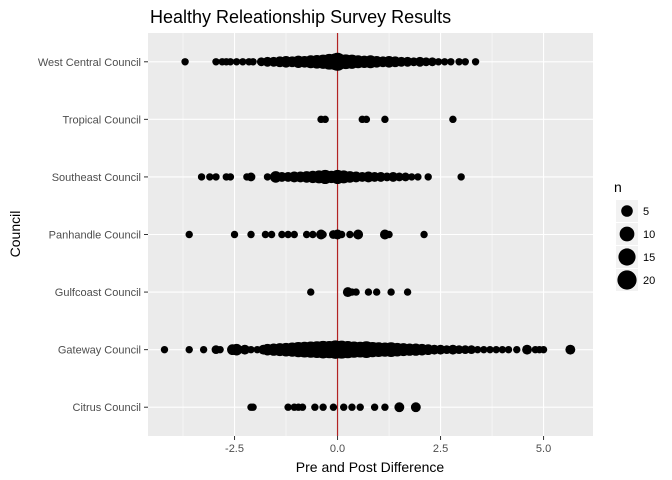 This screenshot has height=480, width=672. What do you see at coordinates (370, 467) in the screenshot?
I see `x-axis-label: Pre and Post Difference` at bounding box center [370, 467].